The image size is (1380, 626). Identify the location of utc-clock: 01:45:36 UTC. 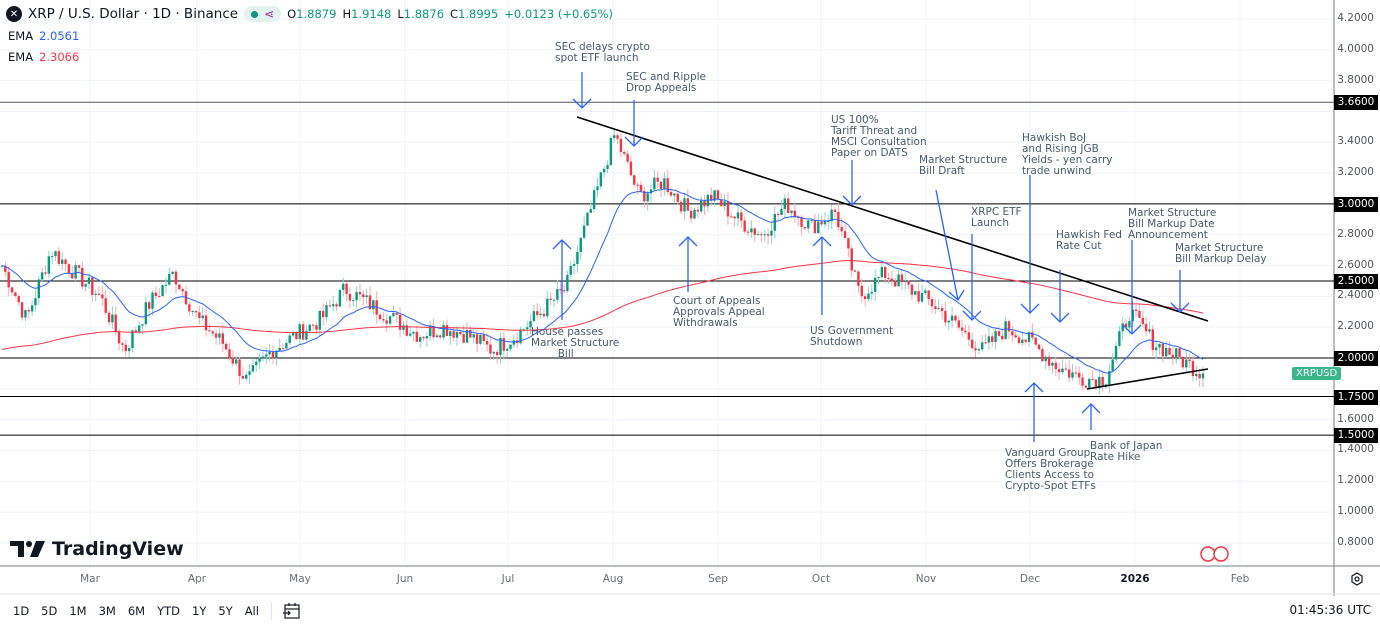
(1330, 610).